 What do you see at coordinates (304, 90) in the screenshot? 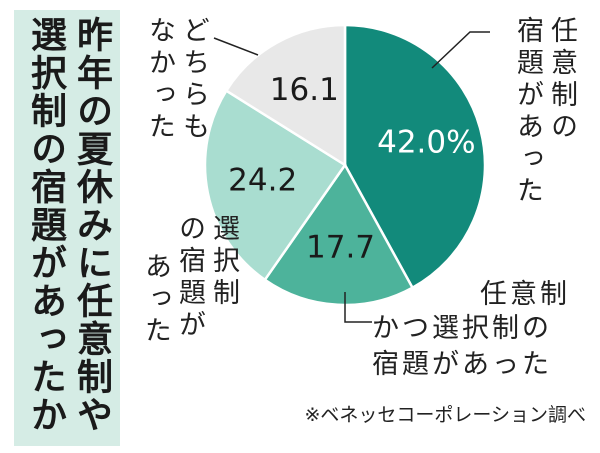
I see `value-label: 16.1` at bounding box center [304, 90].